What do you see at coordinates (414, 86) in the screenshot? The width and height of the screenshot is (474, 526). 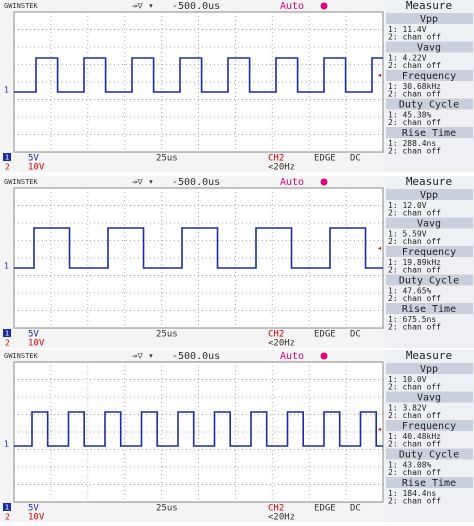 I see `measure-ch1: 1: 30.68kHz` at bounding box center [414, 86].